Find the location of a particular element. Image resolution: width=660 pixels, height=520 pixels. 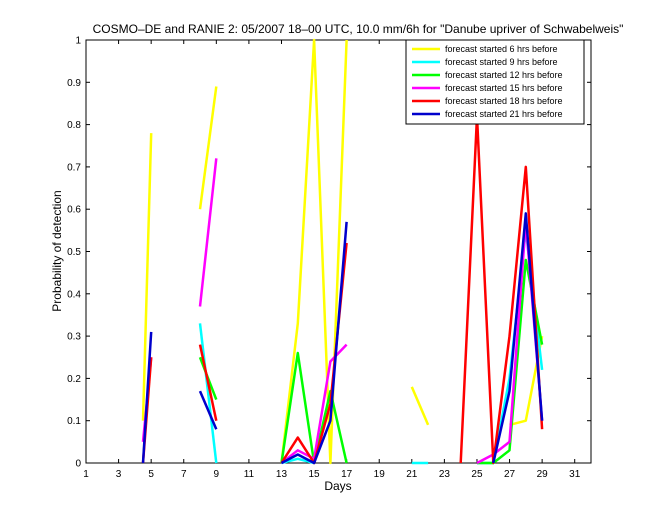

legend-entry-label: forecast started 21 hrs before is located at coordinates (504, 114).